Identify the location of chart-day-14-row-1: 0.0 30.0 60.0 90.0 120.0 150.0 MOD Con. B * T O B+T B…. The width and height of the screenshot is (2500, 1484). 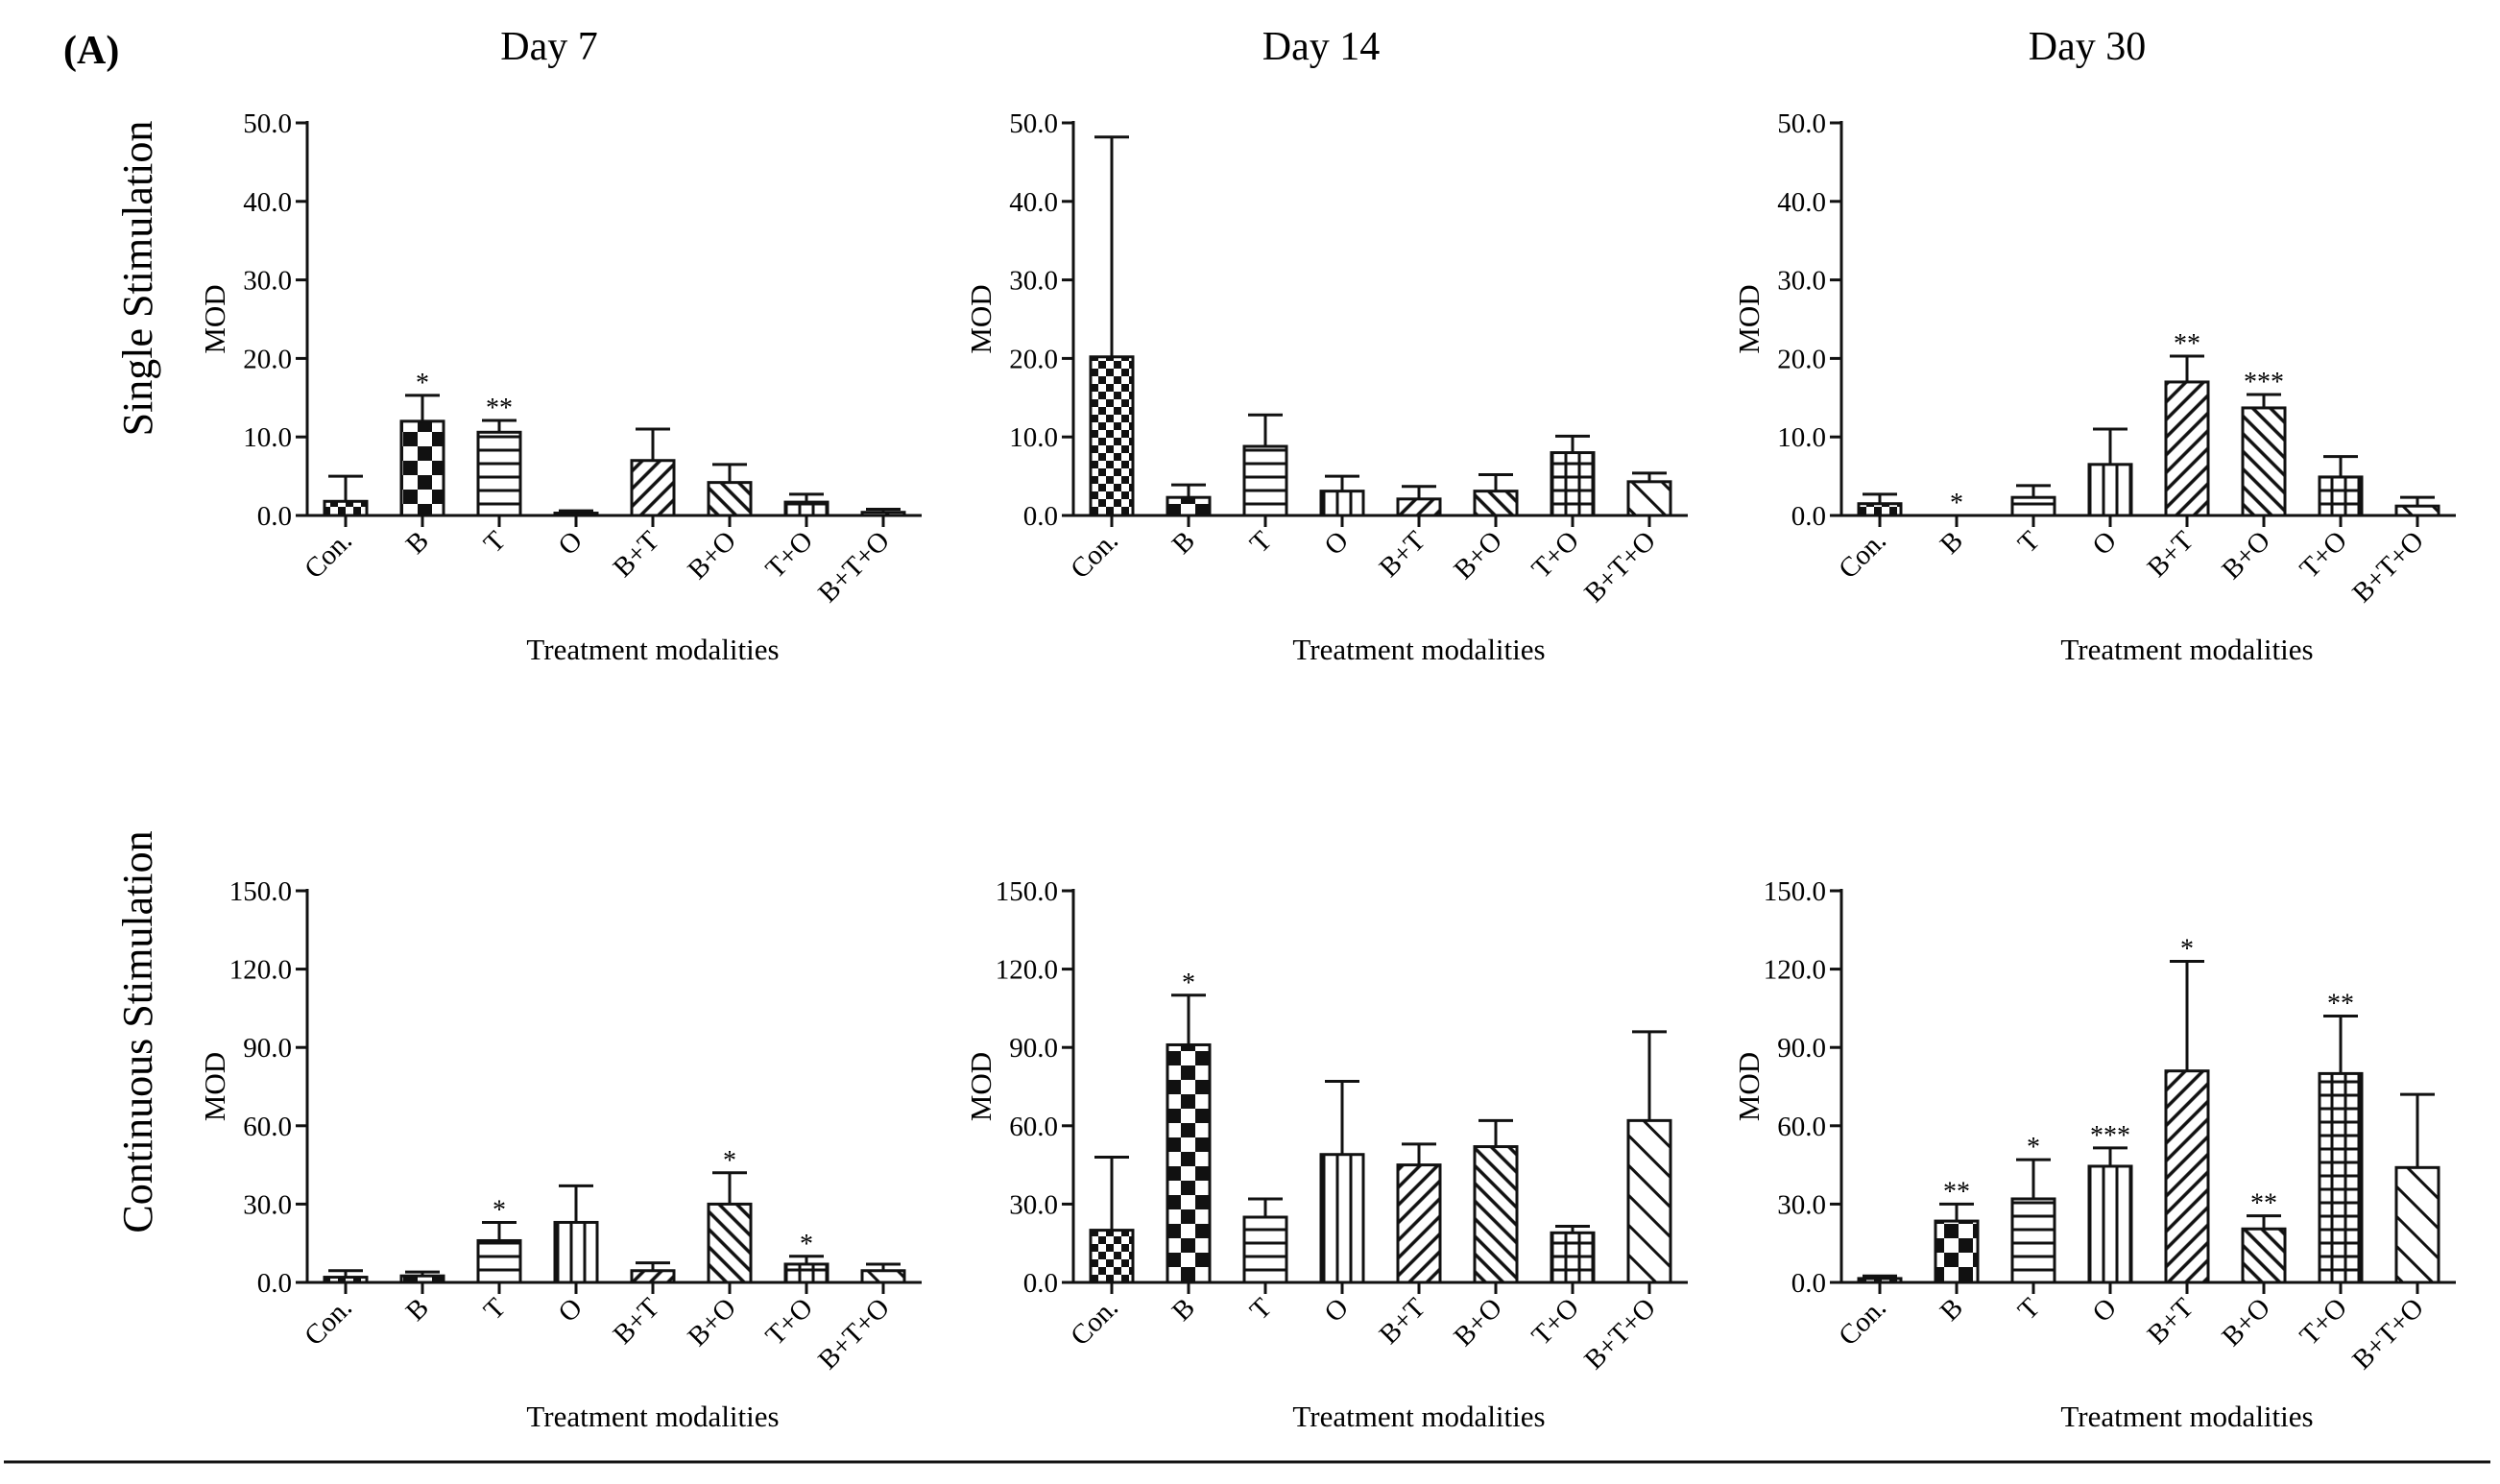
(1326, 1154).